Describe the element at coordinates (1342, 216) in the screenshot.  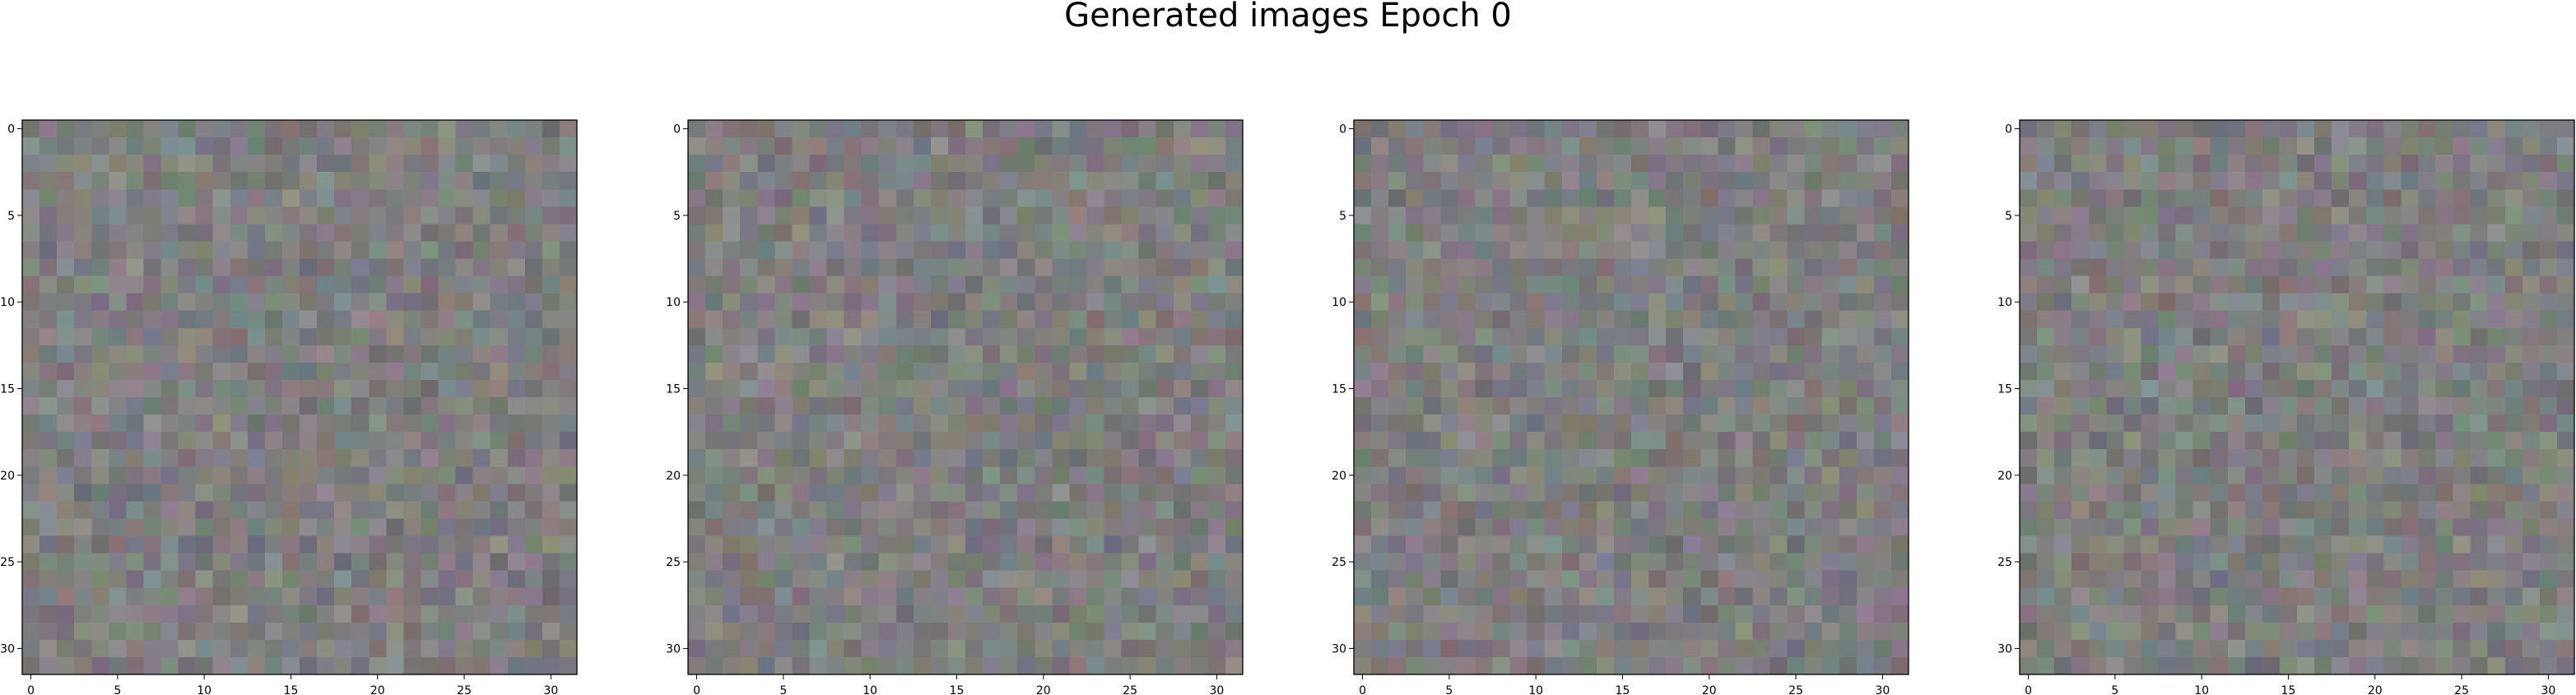
I see `y-tick-label: 5` at that location.